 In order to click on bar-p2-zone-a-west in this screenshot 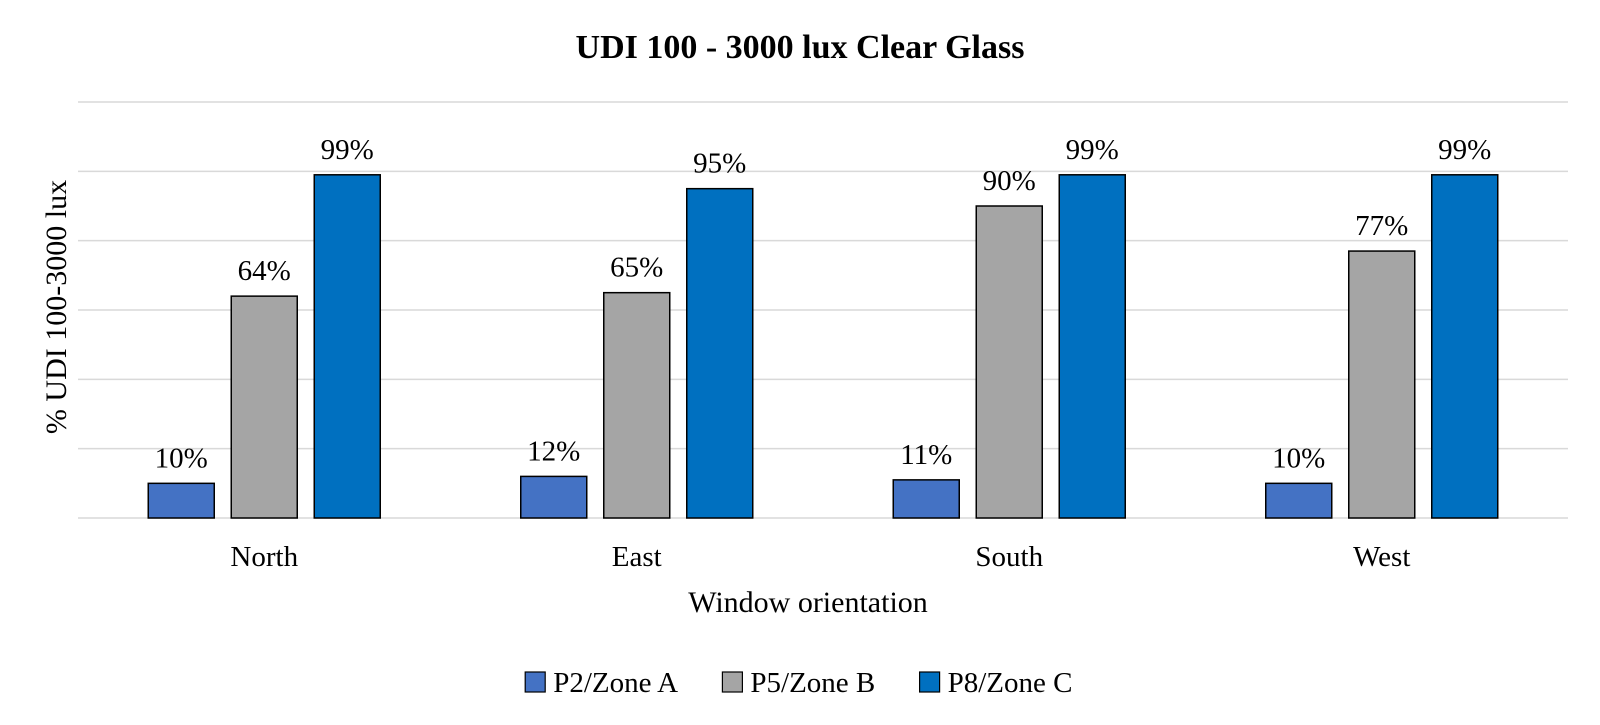, I will do `click(1299, 500)`.